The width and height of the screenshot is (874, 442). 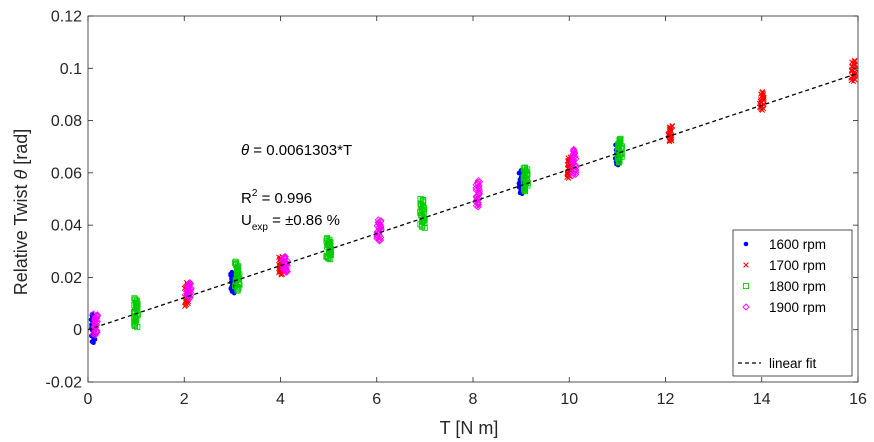 What do you see at coordinates (280, 399) in the screenshot?
I see `x-tick-label: 4` at bounding box center [280, 399].